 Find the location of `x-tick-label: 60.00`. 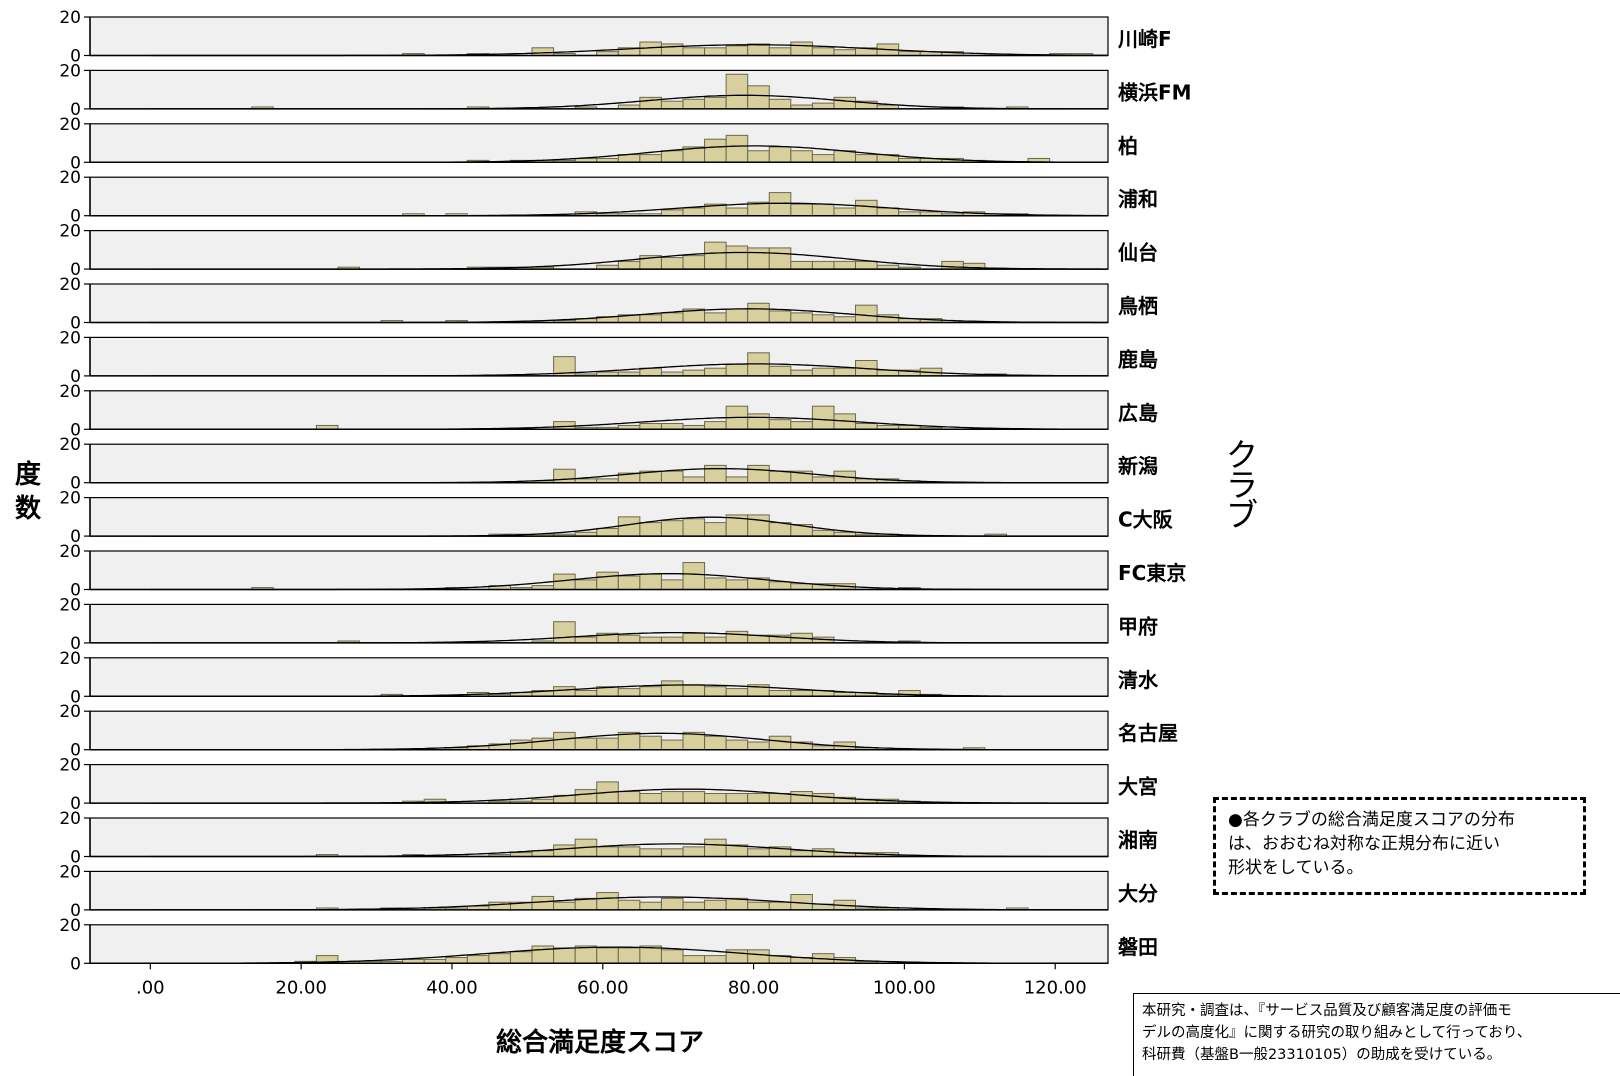

x-tick-label: 60.00 is located at coordinates (603, 987).